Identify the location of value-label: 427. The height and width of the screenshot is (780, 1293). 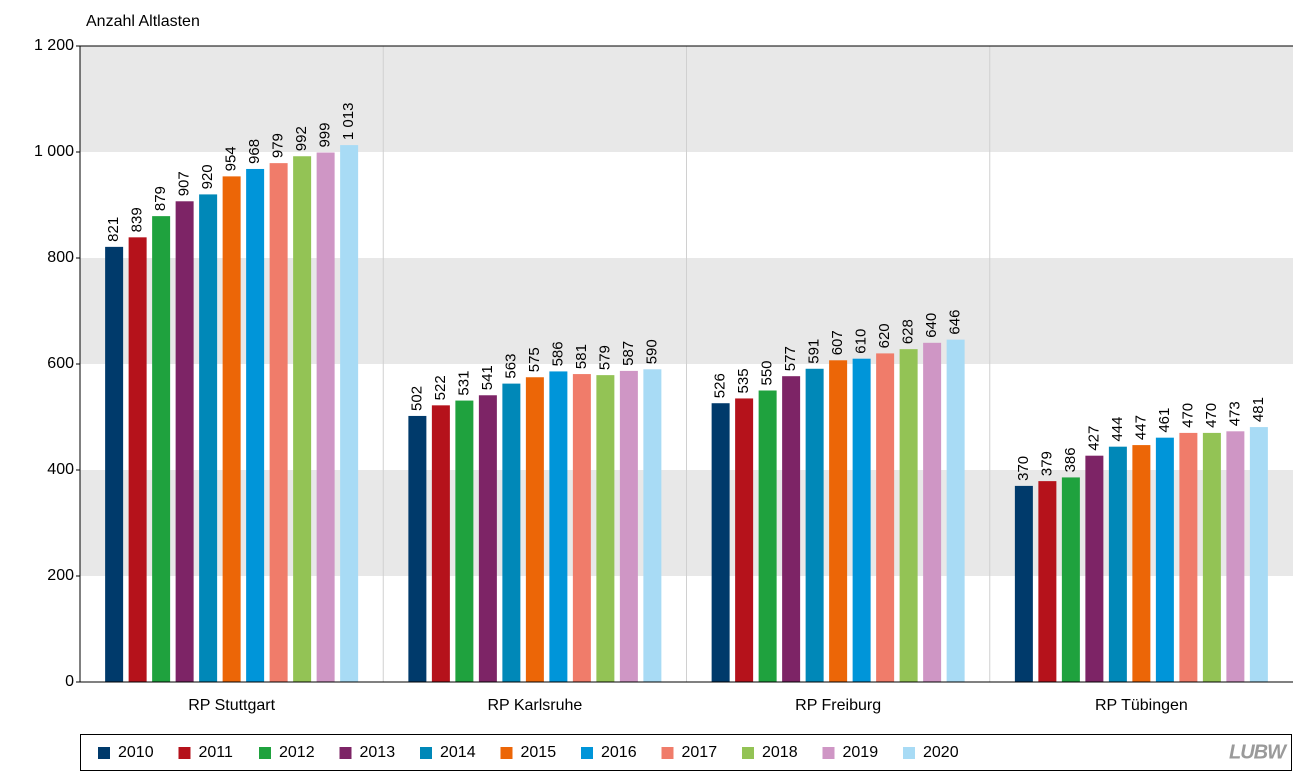
(1093, 438).